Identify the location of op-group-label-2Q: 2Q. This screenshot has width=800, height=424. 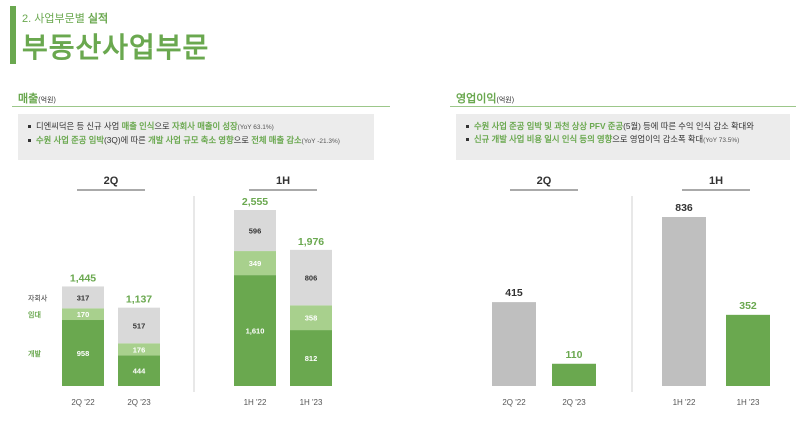
(544, 181).